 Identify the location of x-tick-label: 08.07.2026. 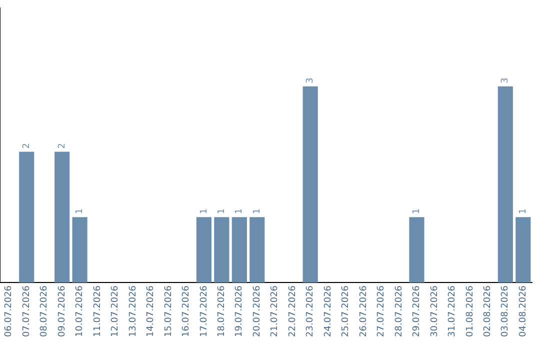
(45, 311).